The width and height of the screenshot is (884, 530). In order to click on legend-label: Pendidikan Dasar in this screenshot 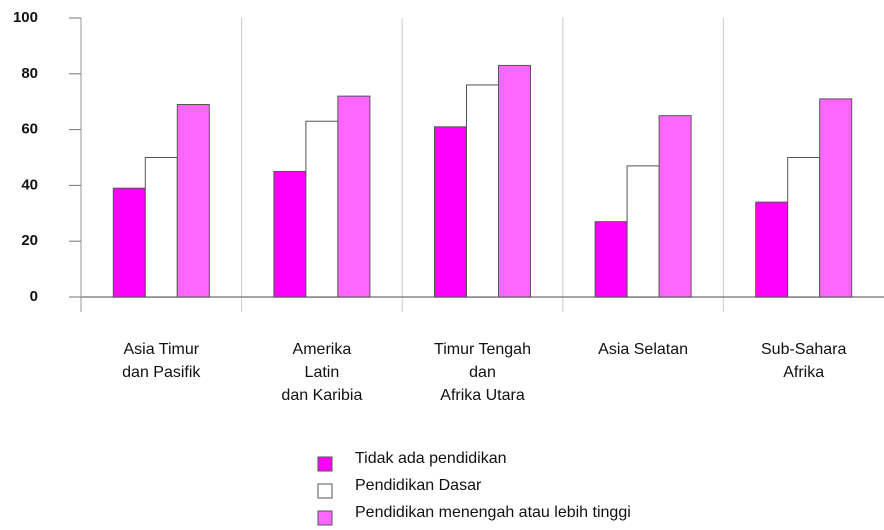, I will do `click(418, 485)`.